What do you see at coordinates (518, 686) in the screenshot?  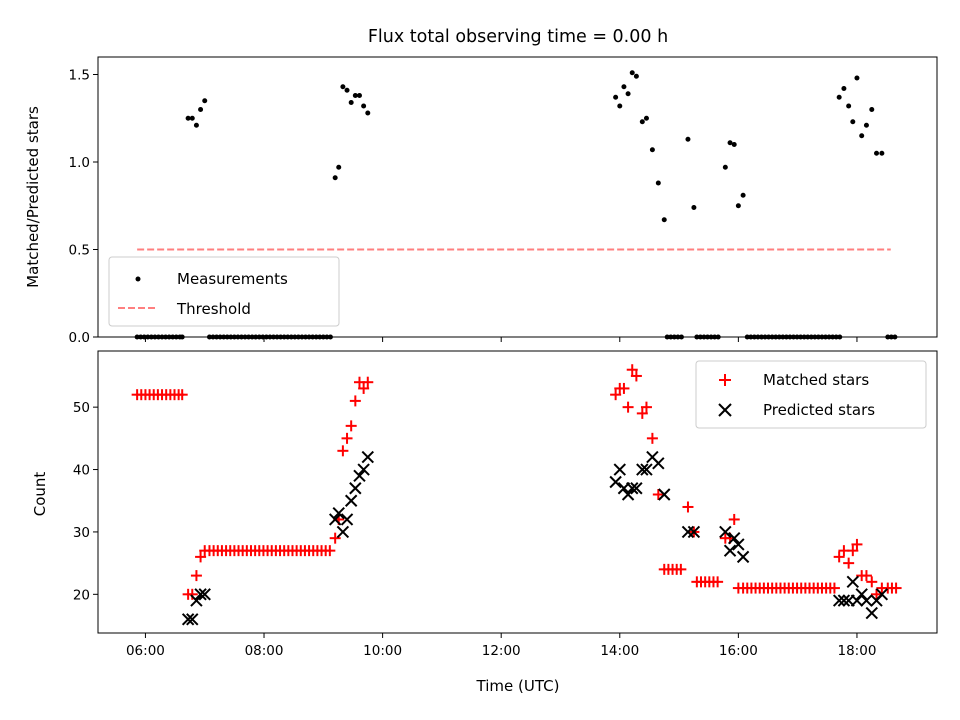 I see `x-axis-label: Time (UTC)` at bounding box center [518, 686].